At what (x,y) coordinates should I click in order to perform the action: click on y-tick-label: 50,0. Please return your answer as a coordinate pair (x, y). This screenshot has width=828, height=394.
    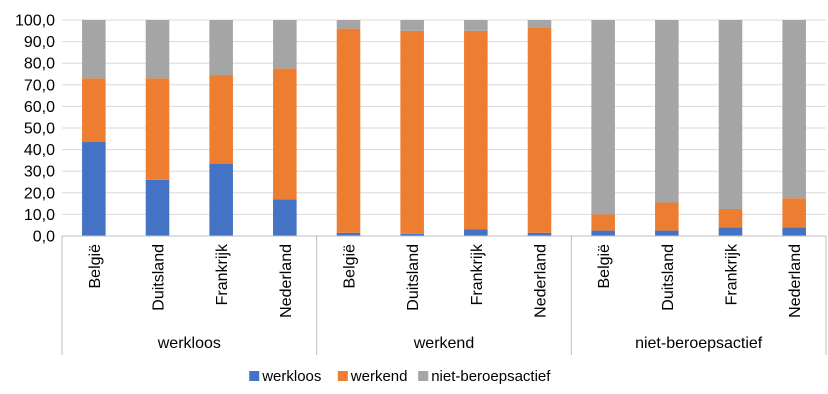
    Looking at the image, I should click on (39, 129).